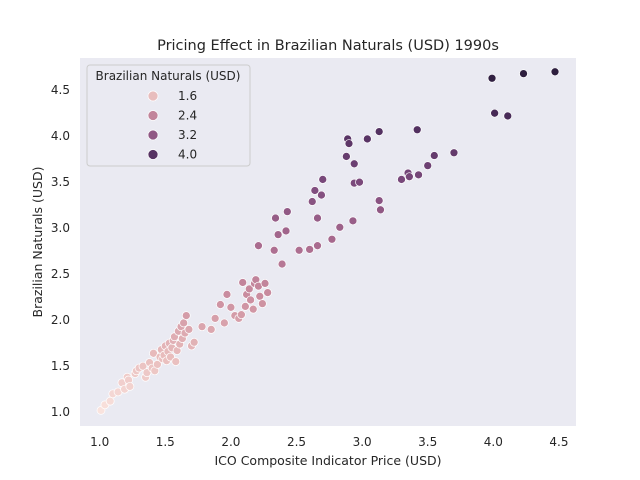 This screenshot has width=640, height=480. I want to click on x-tick-label: 4.0, so click(493, 442).